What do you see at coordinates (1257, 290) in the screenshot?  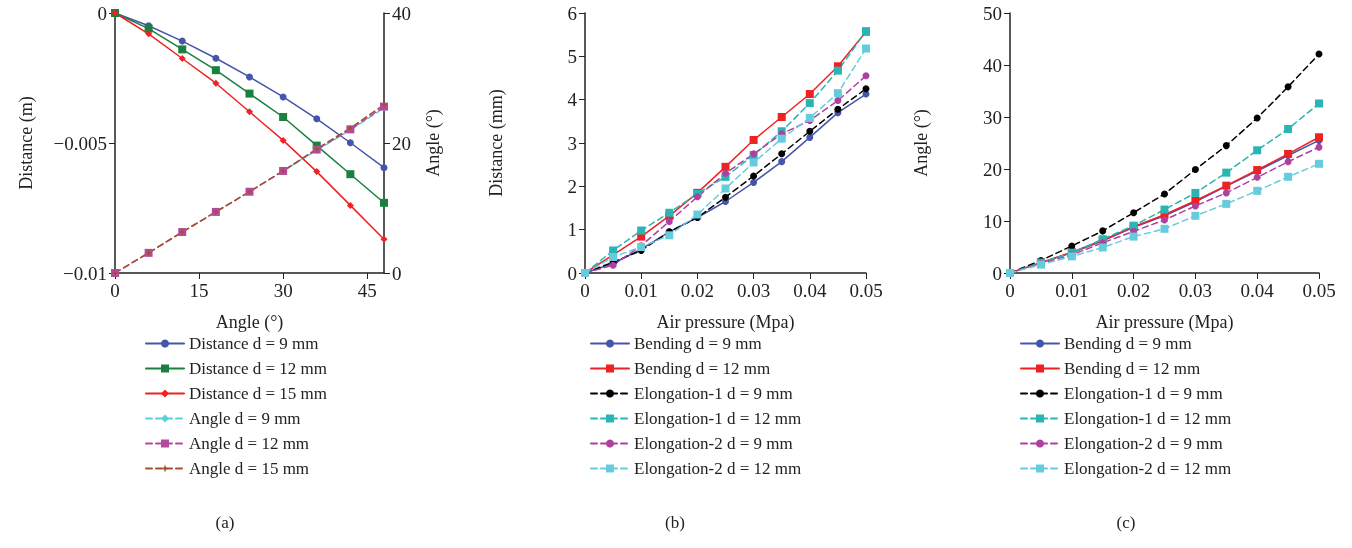 I see `x-tick-label: 0.04` at bounding box center [1257, 290].